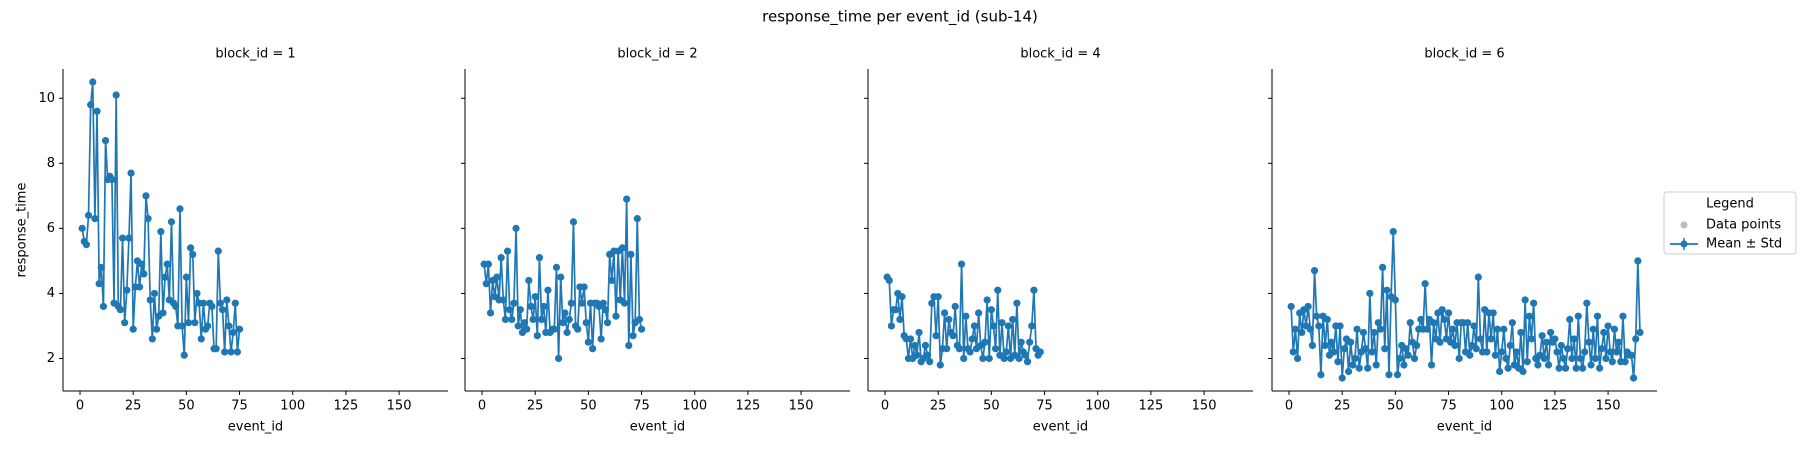 This screenshot has width=1800, height=450. I want to click on x-tick-label: 125, so click(747, 406).